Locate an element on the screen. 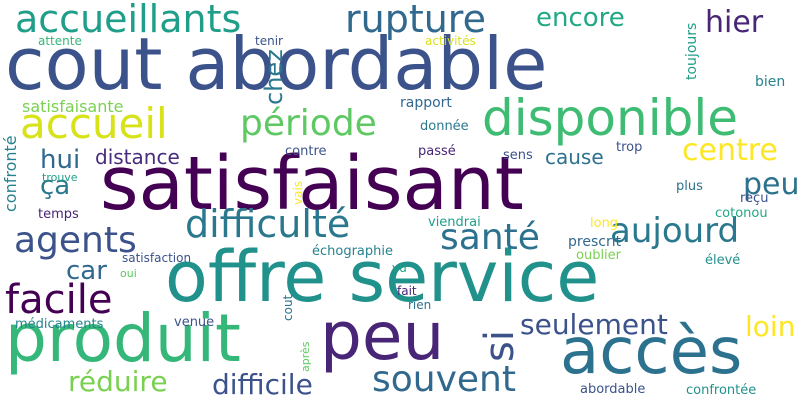 The height and width of the screenshot is (400, 800). word-distance: distance is located at coordinates (137, 157).